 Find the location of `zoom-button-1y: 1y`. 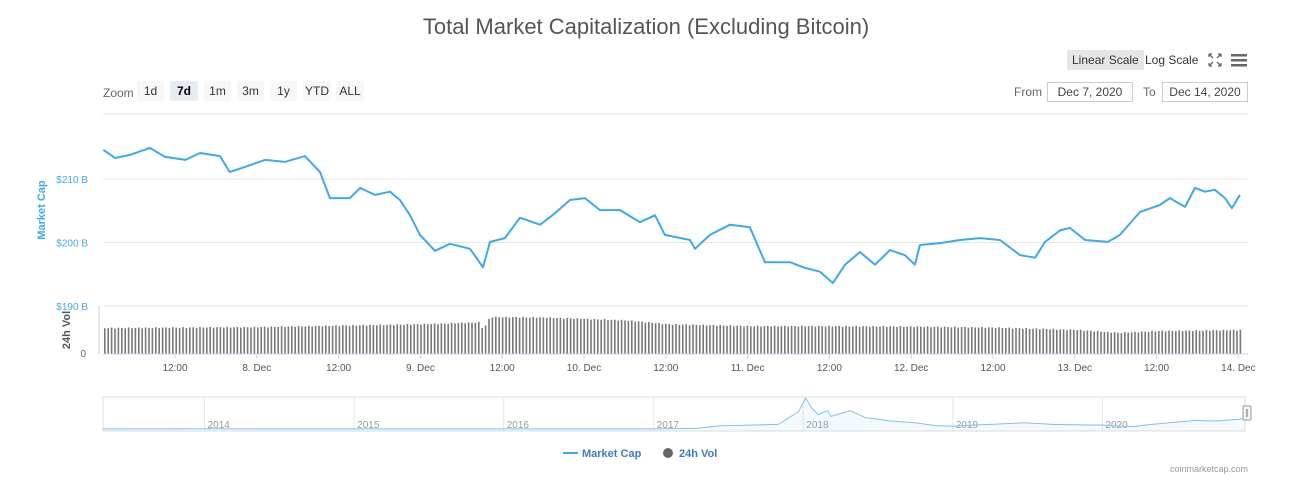

zoom-button-1y: 1y is located at coordinates (283, 91).